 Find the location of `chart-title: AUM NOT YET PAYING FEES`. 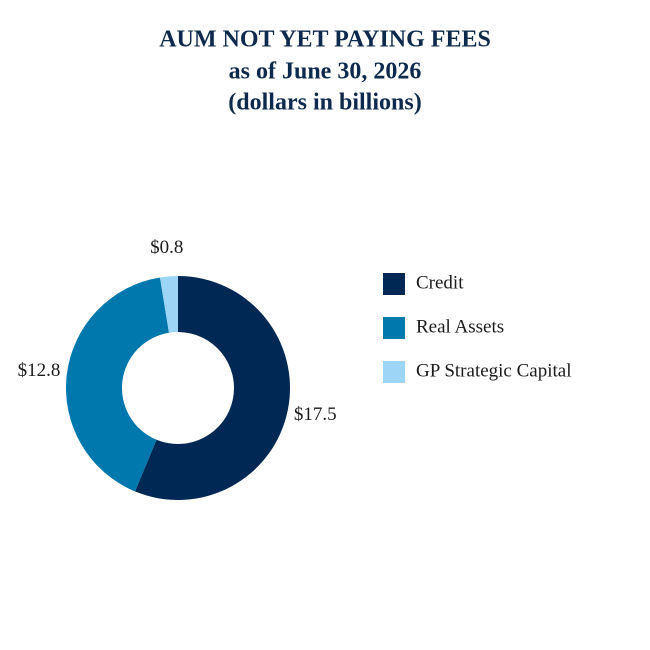

chart-title: AUM NOT YET PAYING FEES is located at coordinates (325, 40).